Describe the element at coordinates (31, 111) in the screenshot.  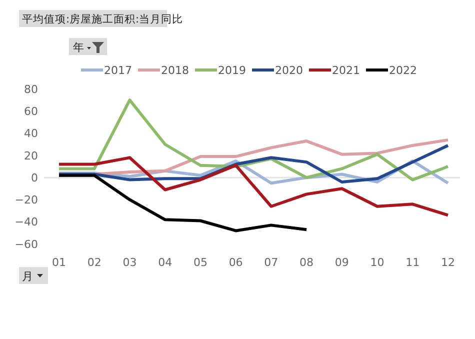
I see `y-tick-label: 60` at that location.